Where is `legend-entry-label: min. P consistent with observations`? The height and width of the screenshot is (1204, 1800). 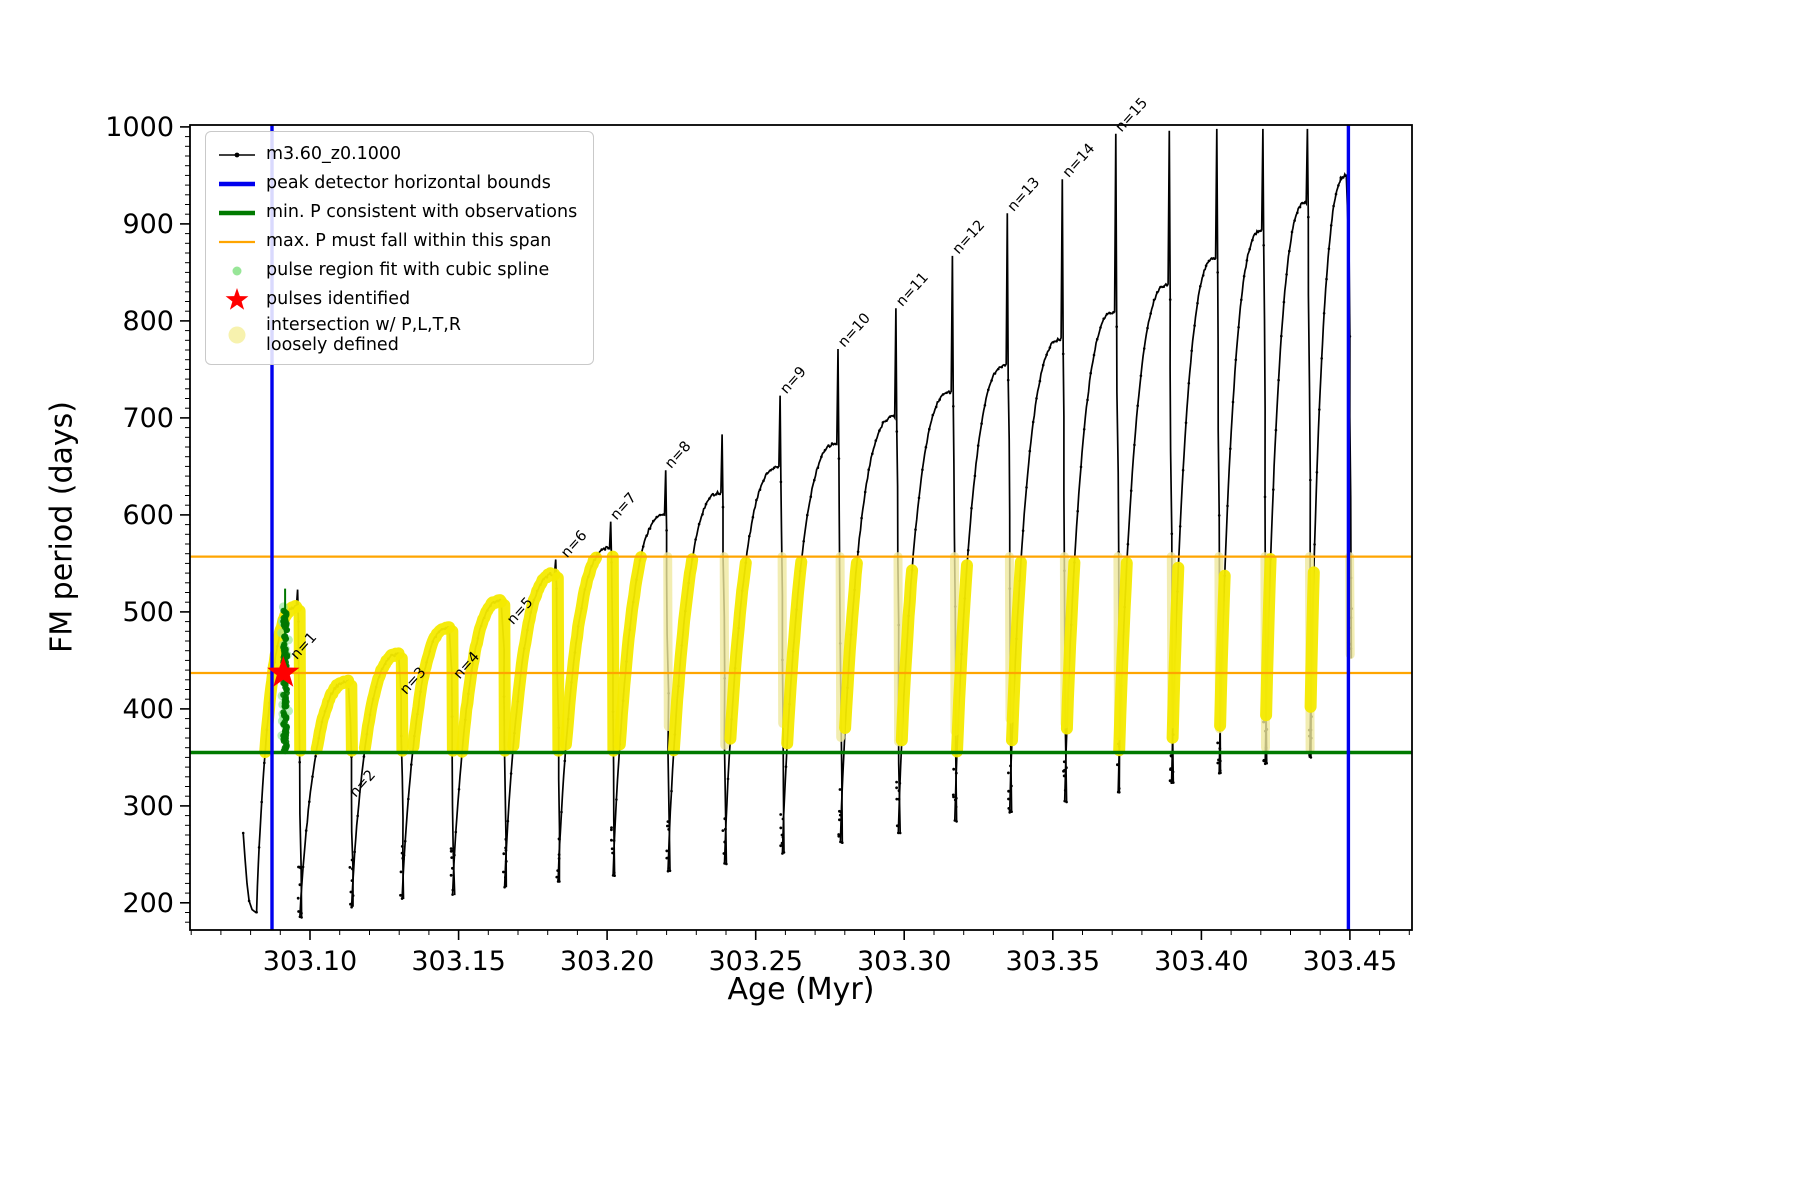
legend-entry-label: min. P consistent with observations is located at coordinates (422, 212).